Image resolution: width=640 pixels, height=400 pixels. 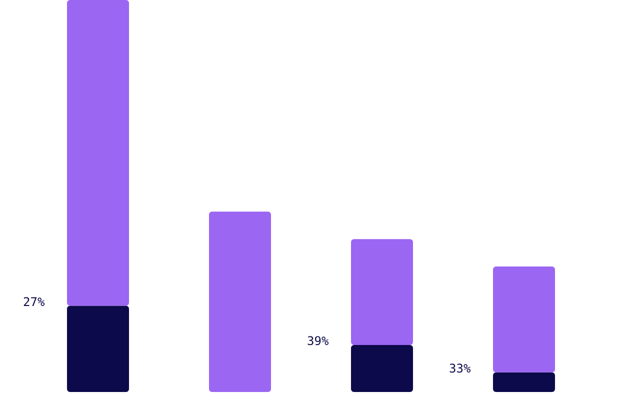 I want to click on annotation: 27%, so click(x=34, y=301).